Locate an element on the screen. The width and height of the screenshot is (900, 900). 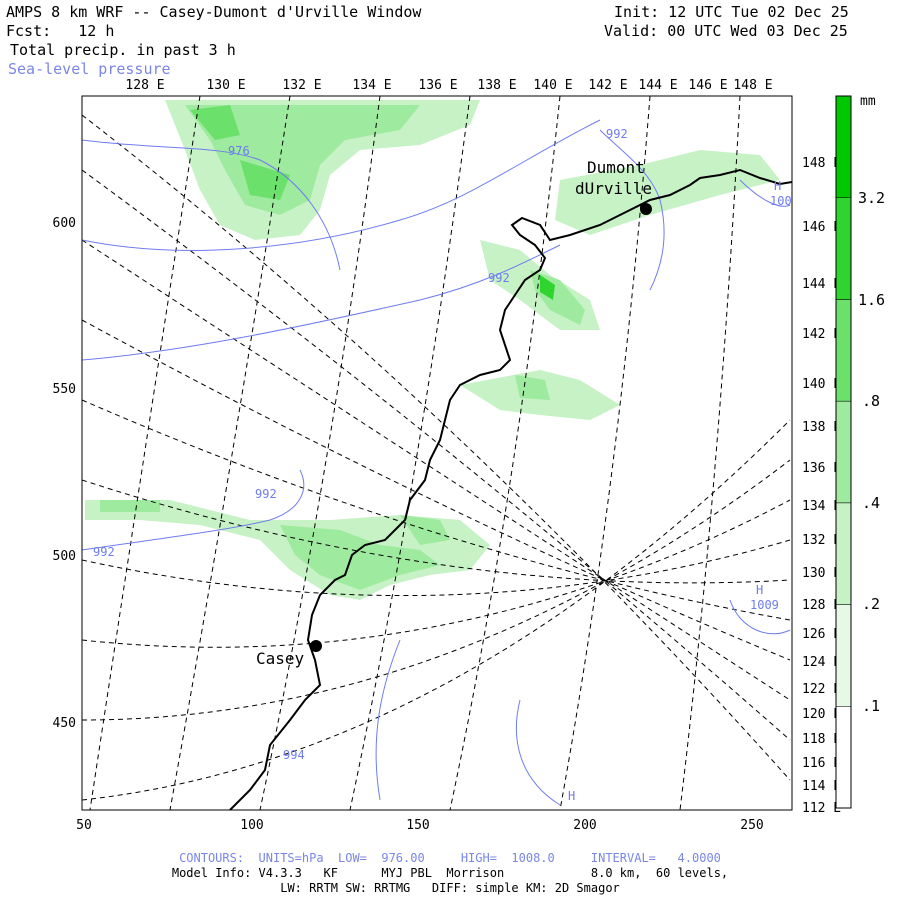
colorbar-level: .2 is located at coordinates (871, 604).